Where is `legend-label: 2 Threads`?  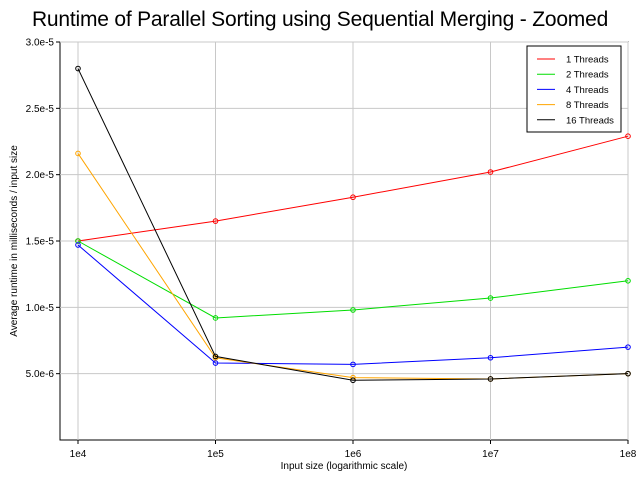
legend-label: 2 Threads is located at coordinates (587, 75).